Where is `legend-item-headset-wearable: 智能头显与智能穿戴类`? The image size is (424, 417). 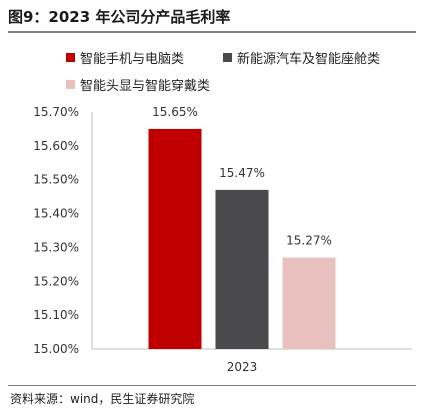 legend-item-headset-wearable: 智能头显与智能穿戴类 is located at coordinates (138, 84).